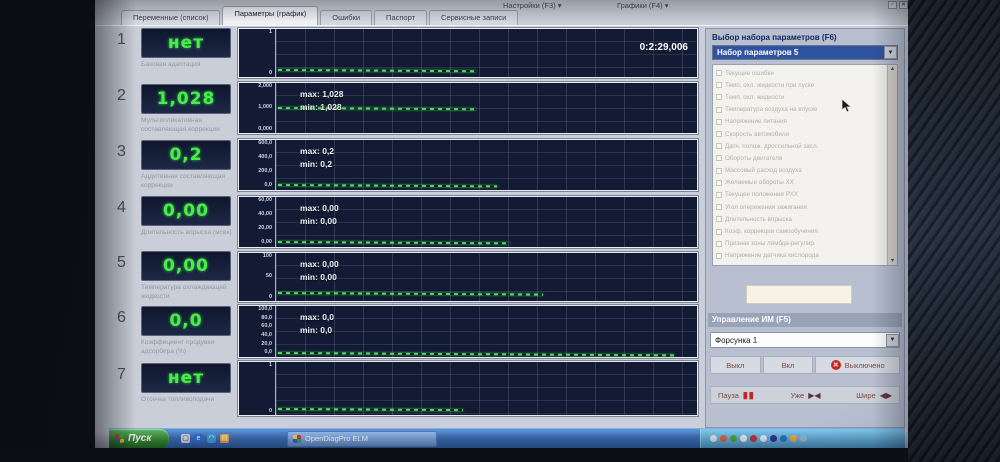  What do you see at coordinates (800, 158) in the screenshot?
I see `list-item: Обороты двигателя` at bounding box center [800, 158].